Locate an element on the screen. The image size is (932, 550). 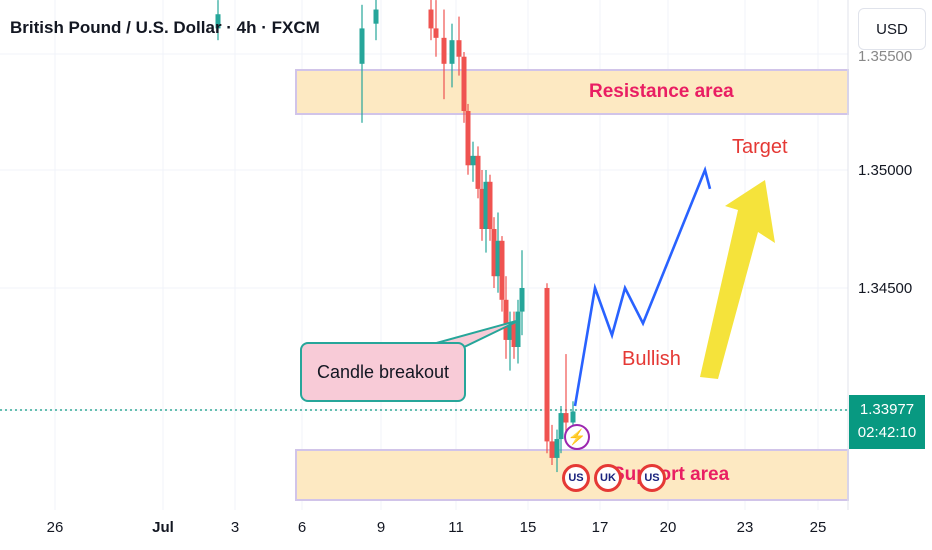
x-tick-label: 9 is located at coordinates (381, 527).